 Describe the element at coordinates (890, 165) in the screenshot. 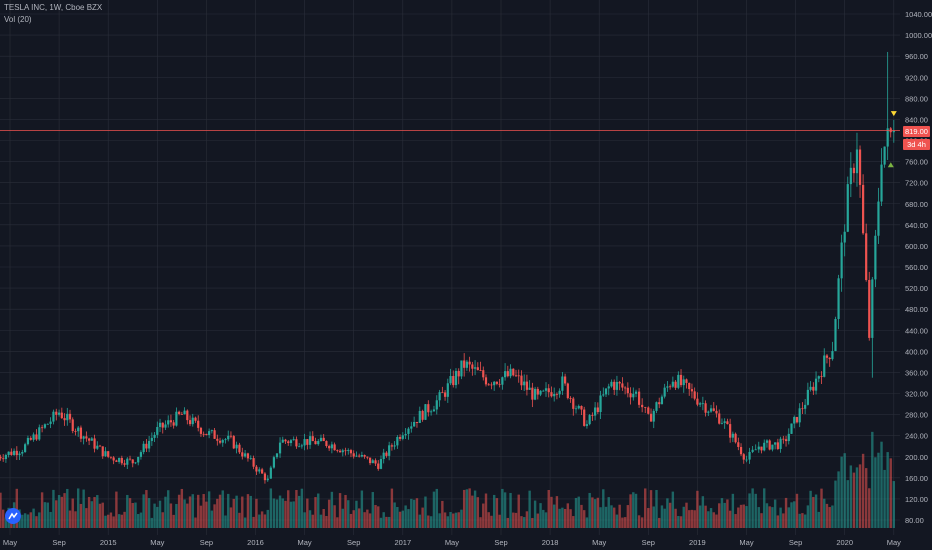

I see `triangle-up-marker` at that location.